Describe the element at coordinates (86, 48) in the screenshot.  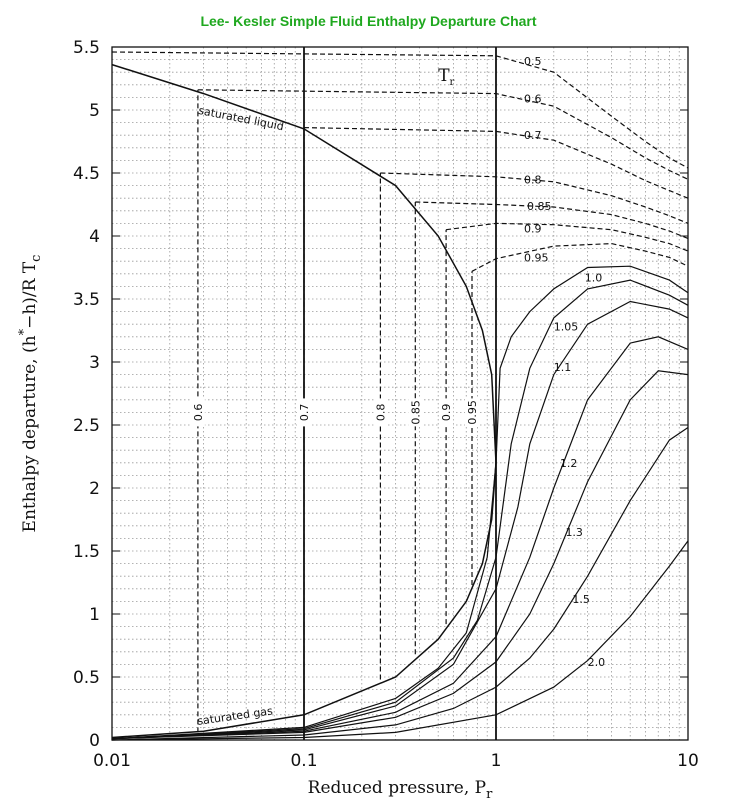
I see `y-tick-label: 5.5` at that location.